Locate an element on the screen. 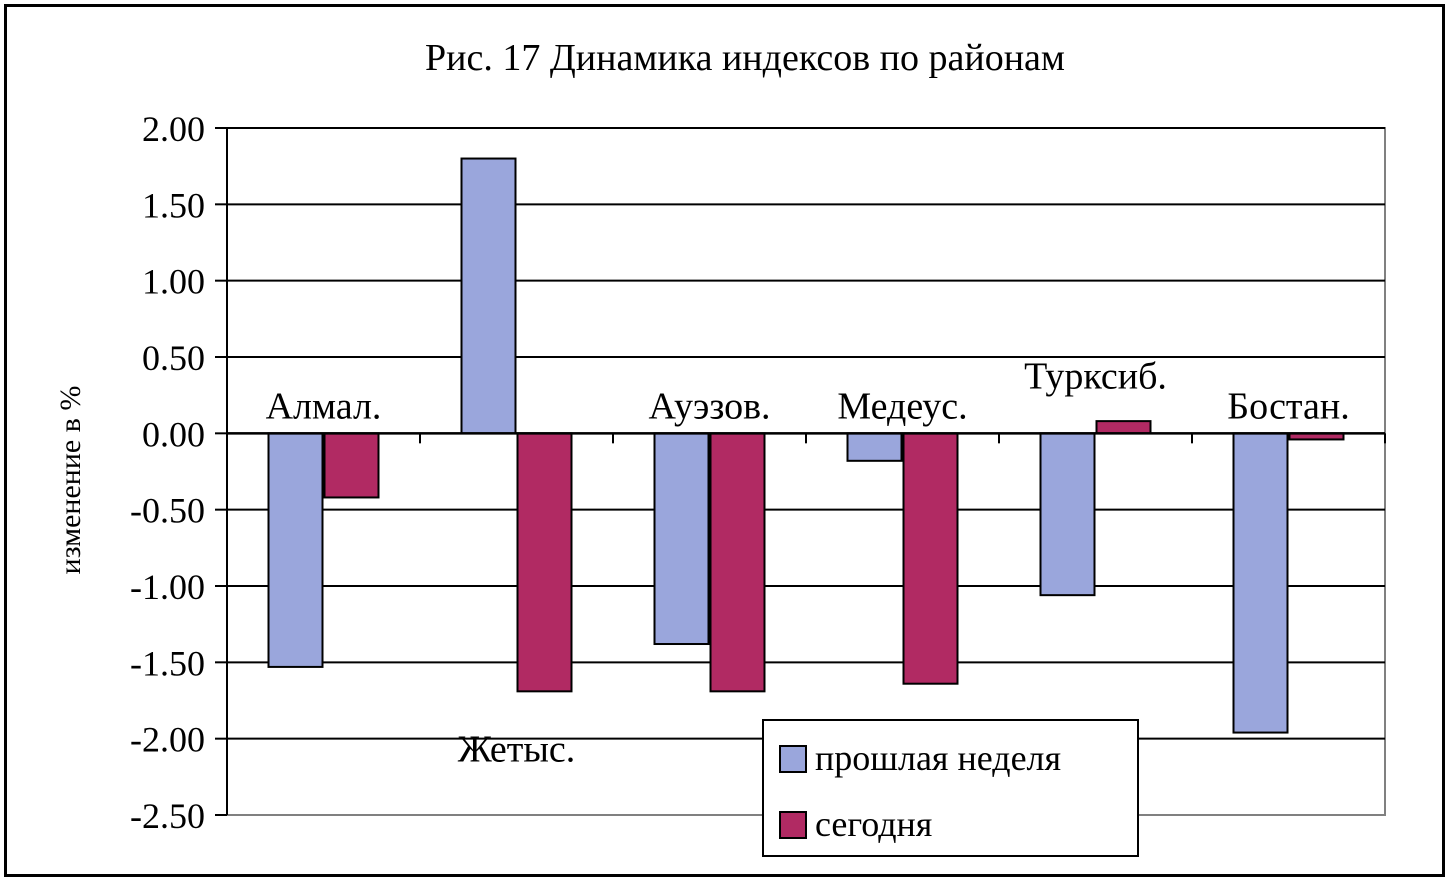 The height and width of the screenshot is (885, 1453). y-tick-label: 0.50 is located at coordinates (173, 358).